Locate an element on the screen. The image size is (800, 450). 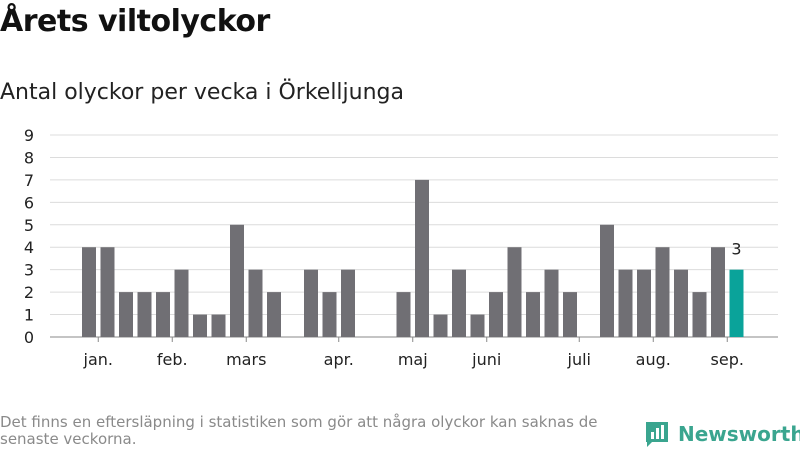
y-tick-label: 6 is located at coordinates (29, 202).